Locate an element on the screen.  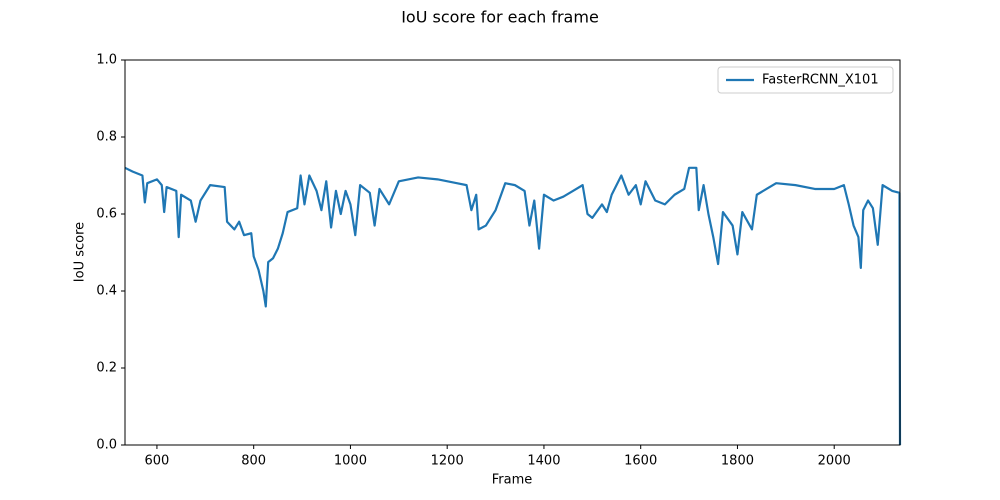
x-tick-label: 2000 is located at coordinates (834, 461).